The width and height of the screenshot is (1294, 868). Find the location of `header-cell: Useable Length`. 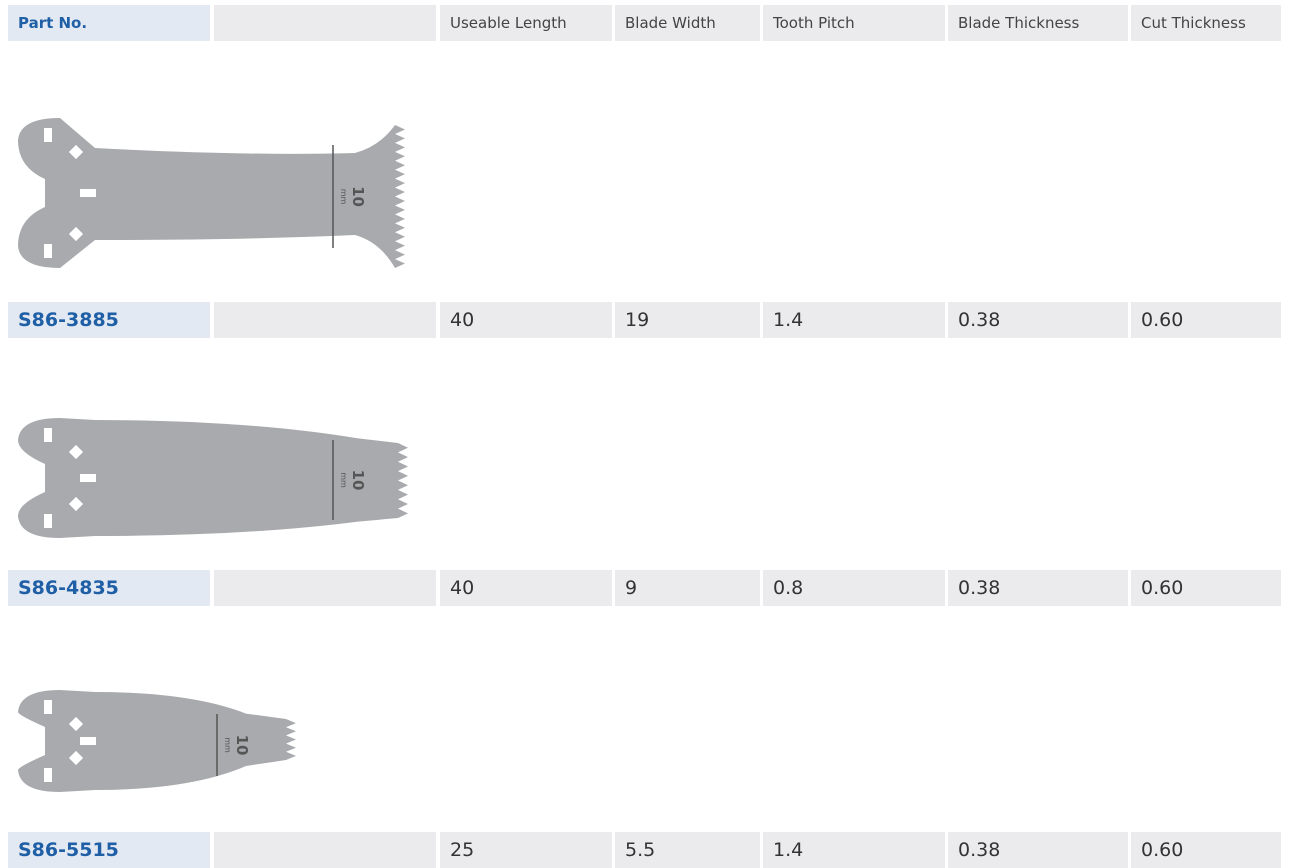

header-cell: Useable Length is located at coordinates (526, 23).